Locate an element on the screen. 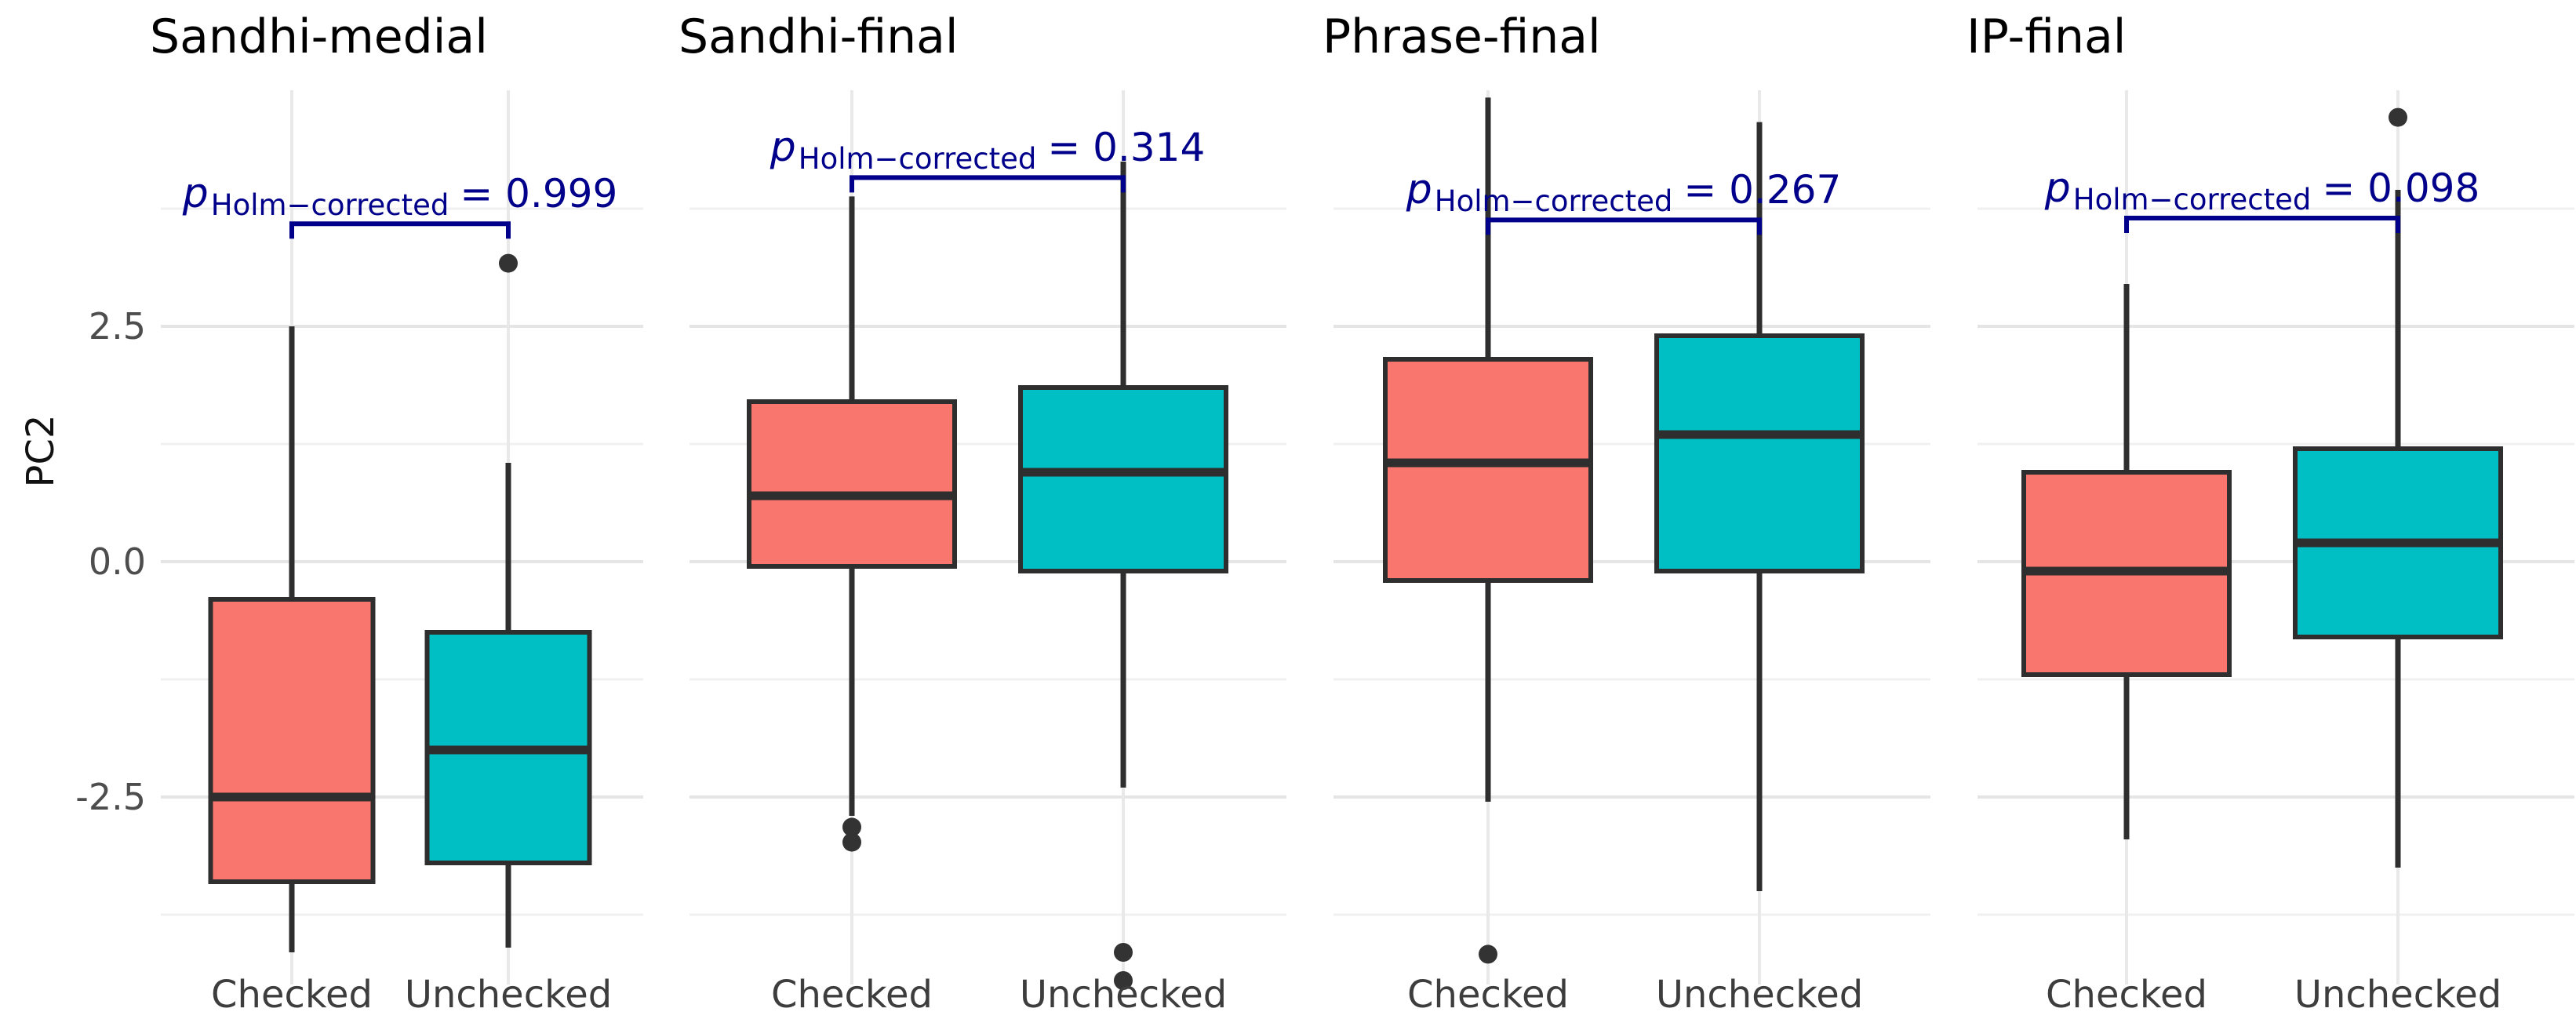 Image resolution: width=2576 pixels, height=1030 pixels. p-value-annotation: pHolm−corrected = 0.098 is located at coordinates (2262, 191).